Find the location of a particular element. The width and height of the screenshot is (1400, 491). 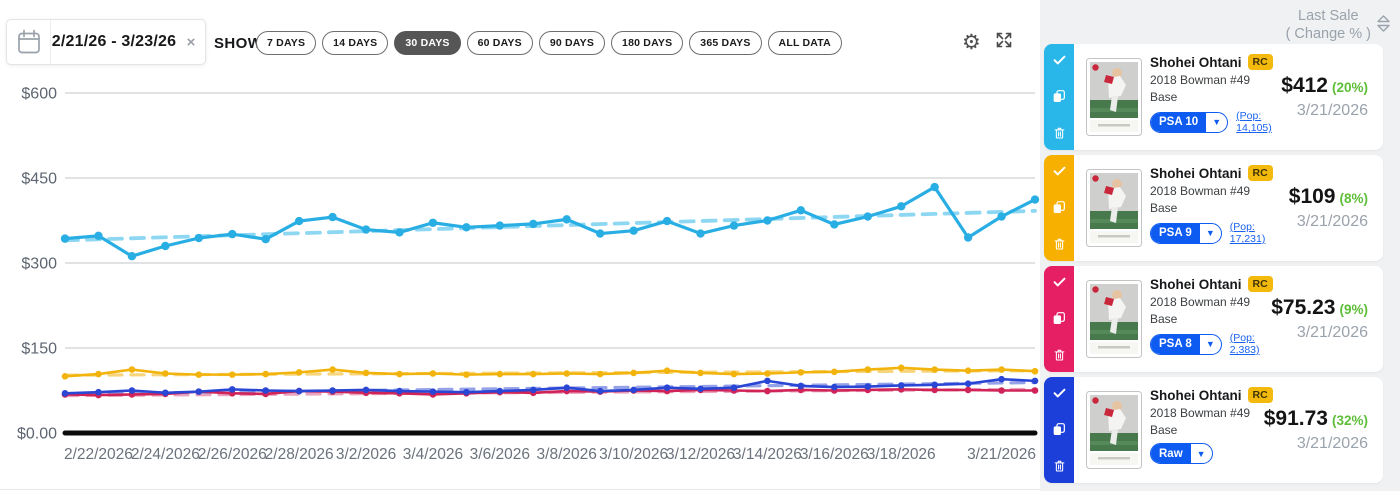

svg-text: 3/12/2026 is located at coordinates (700, 454).